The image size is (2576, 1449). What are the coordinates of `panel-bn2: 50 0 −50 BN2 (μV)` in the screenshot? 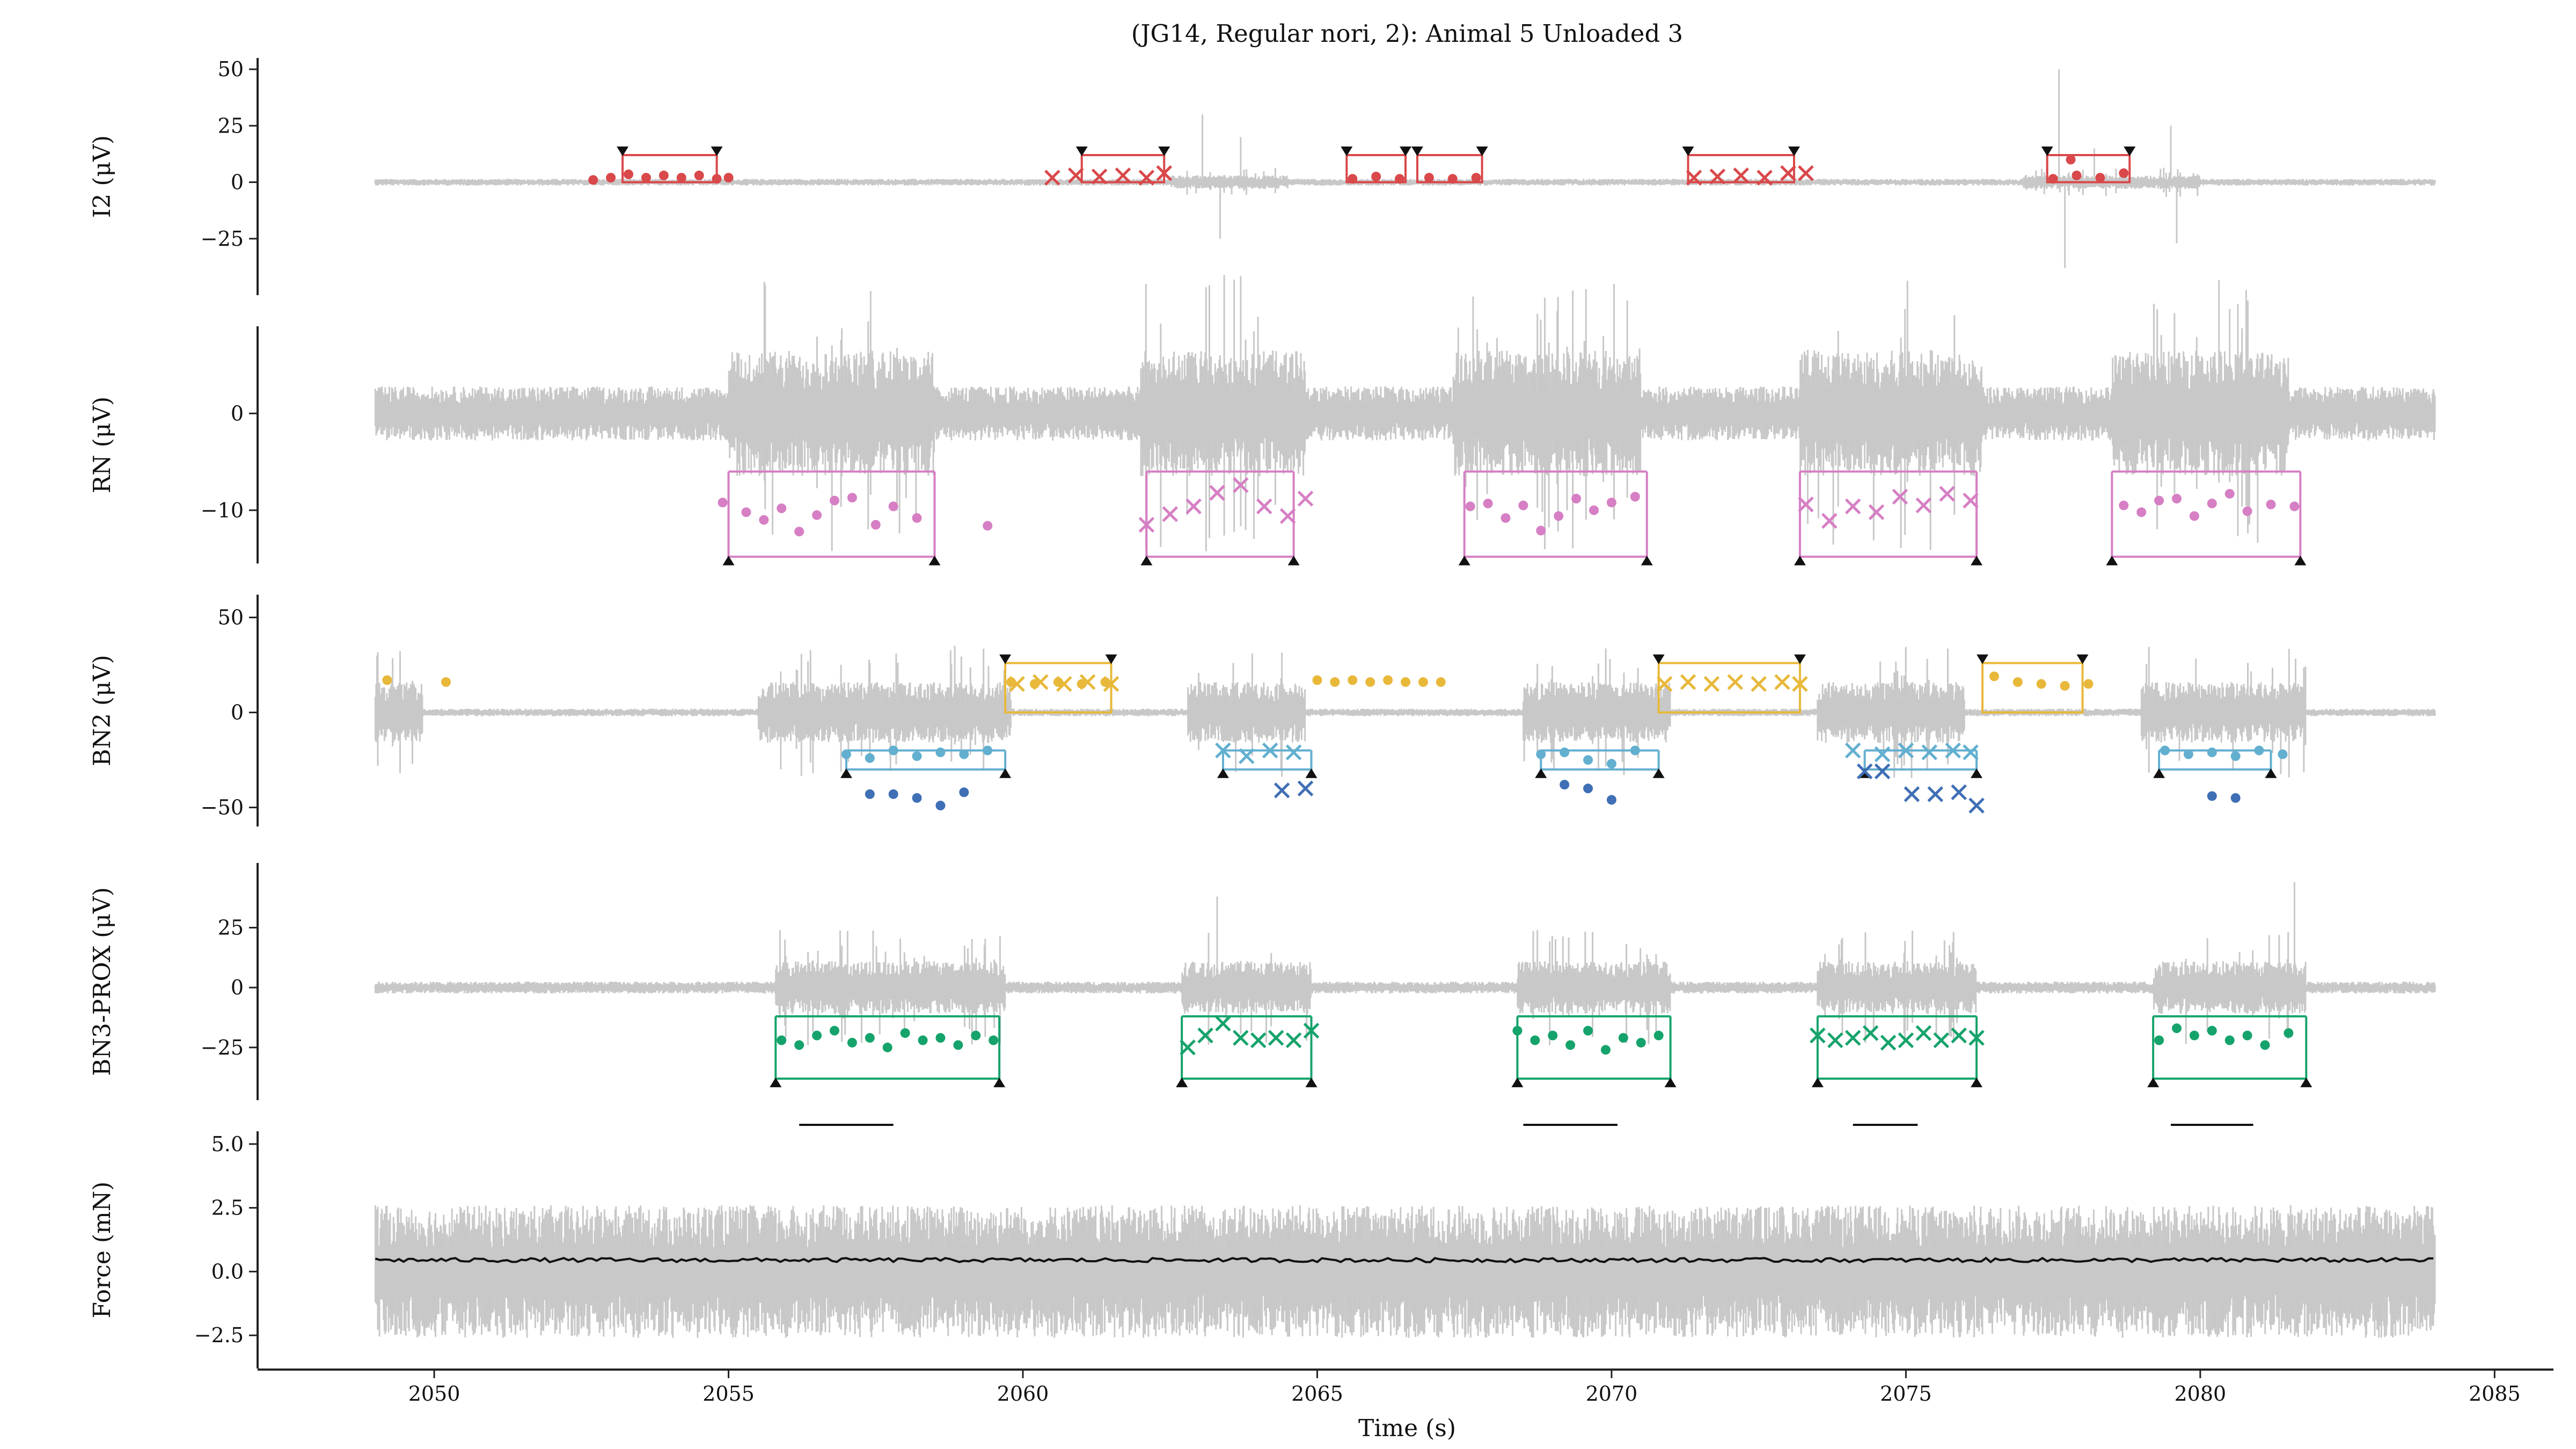 It's located at (1262, 710).